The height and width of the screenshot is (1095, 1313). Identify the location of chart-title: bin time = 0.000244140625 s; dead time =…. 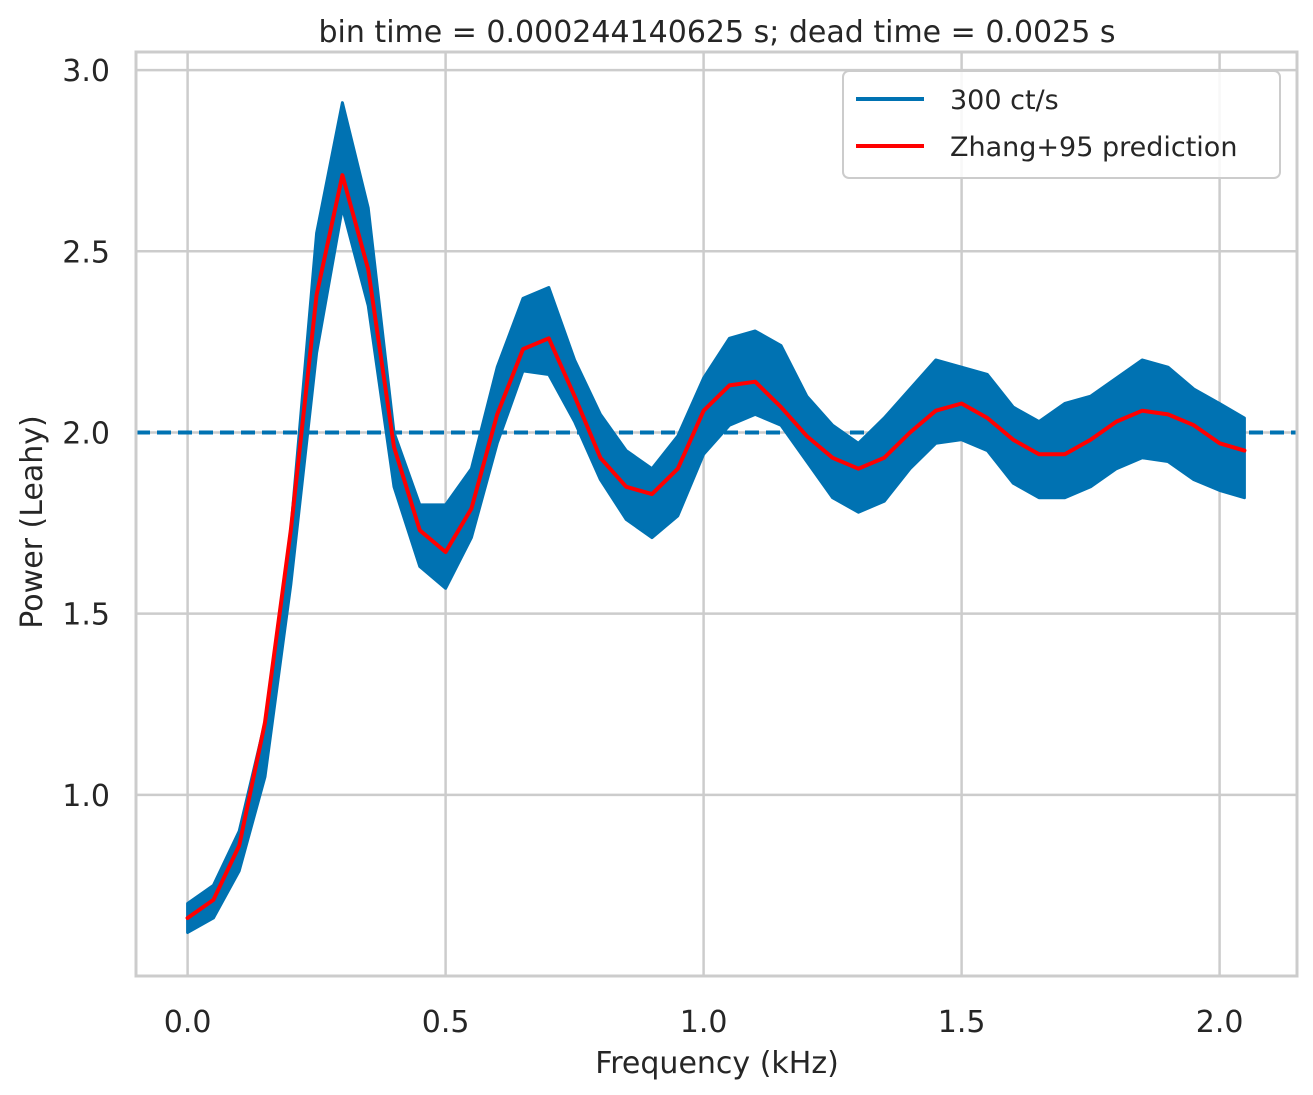
(717, 32).